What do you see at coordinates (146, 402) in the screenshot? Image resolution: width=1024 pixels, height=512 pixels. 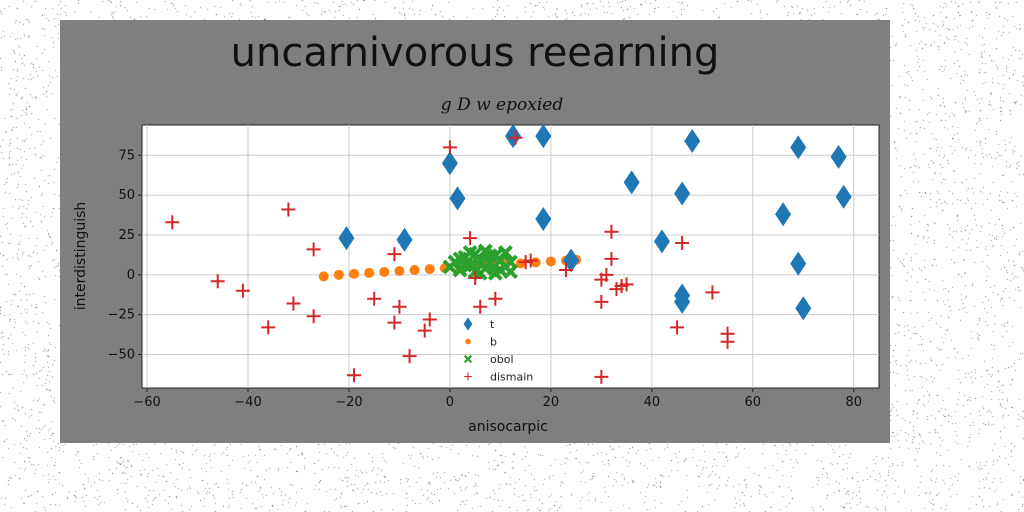 I see `x-tick-label: −60` at bounding box center [146, 402].